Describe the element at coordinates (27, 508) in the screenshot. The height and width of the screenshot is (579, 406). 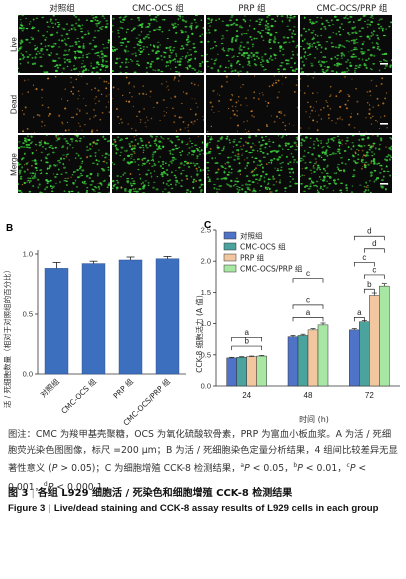
I see `figure-number-en: Figure 3` at that location.